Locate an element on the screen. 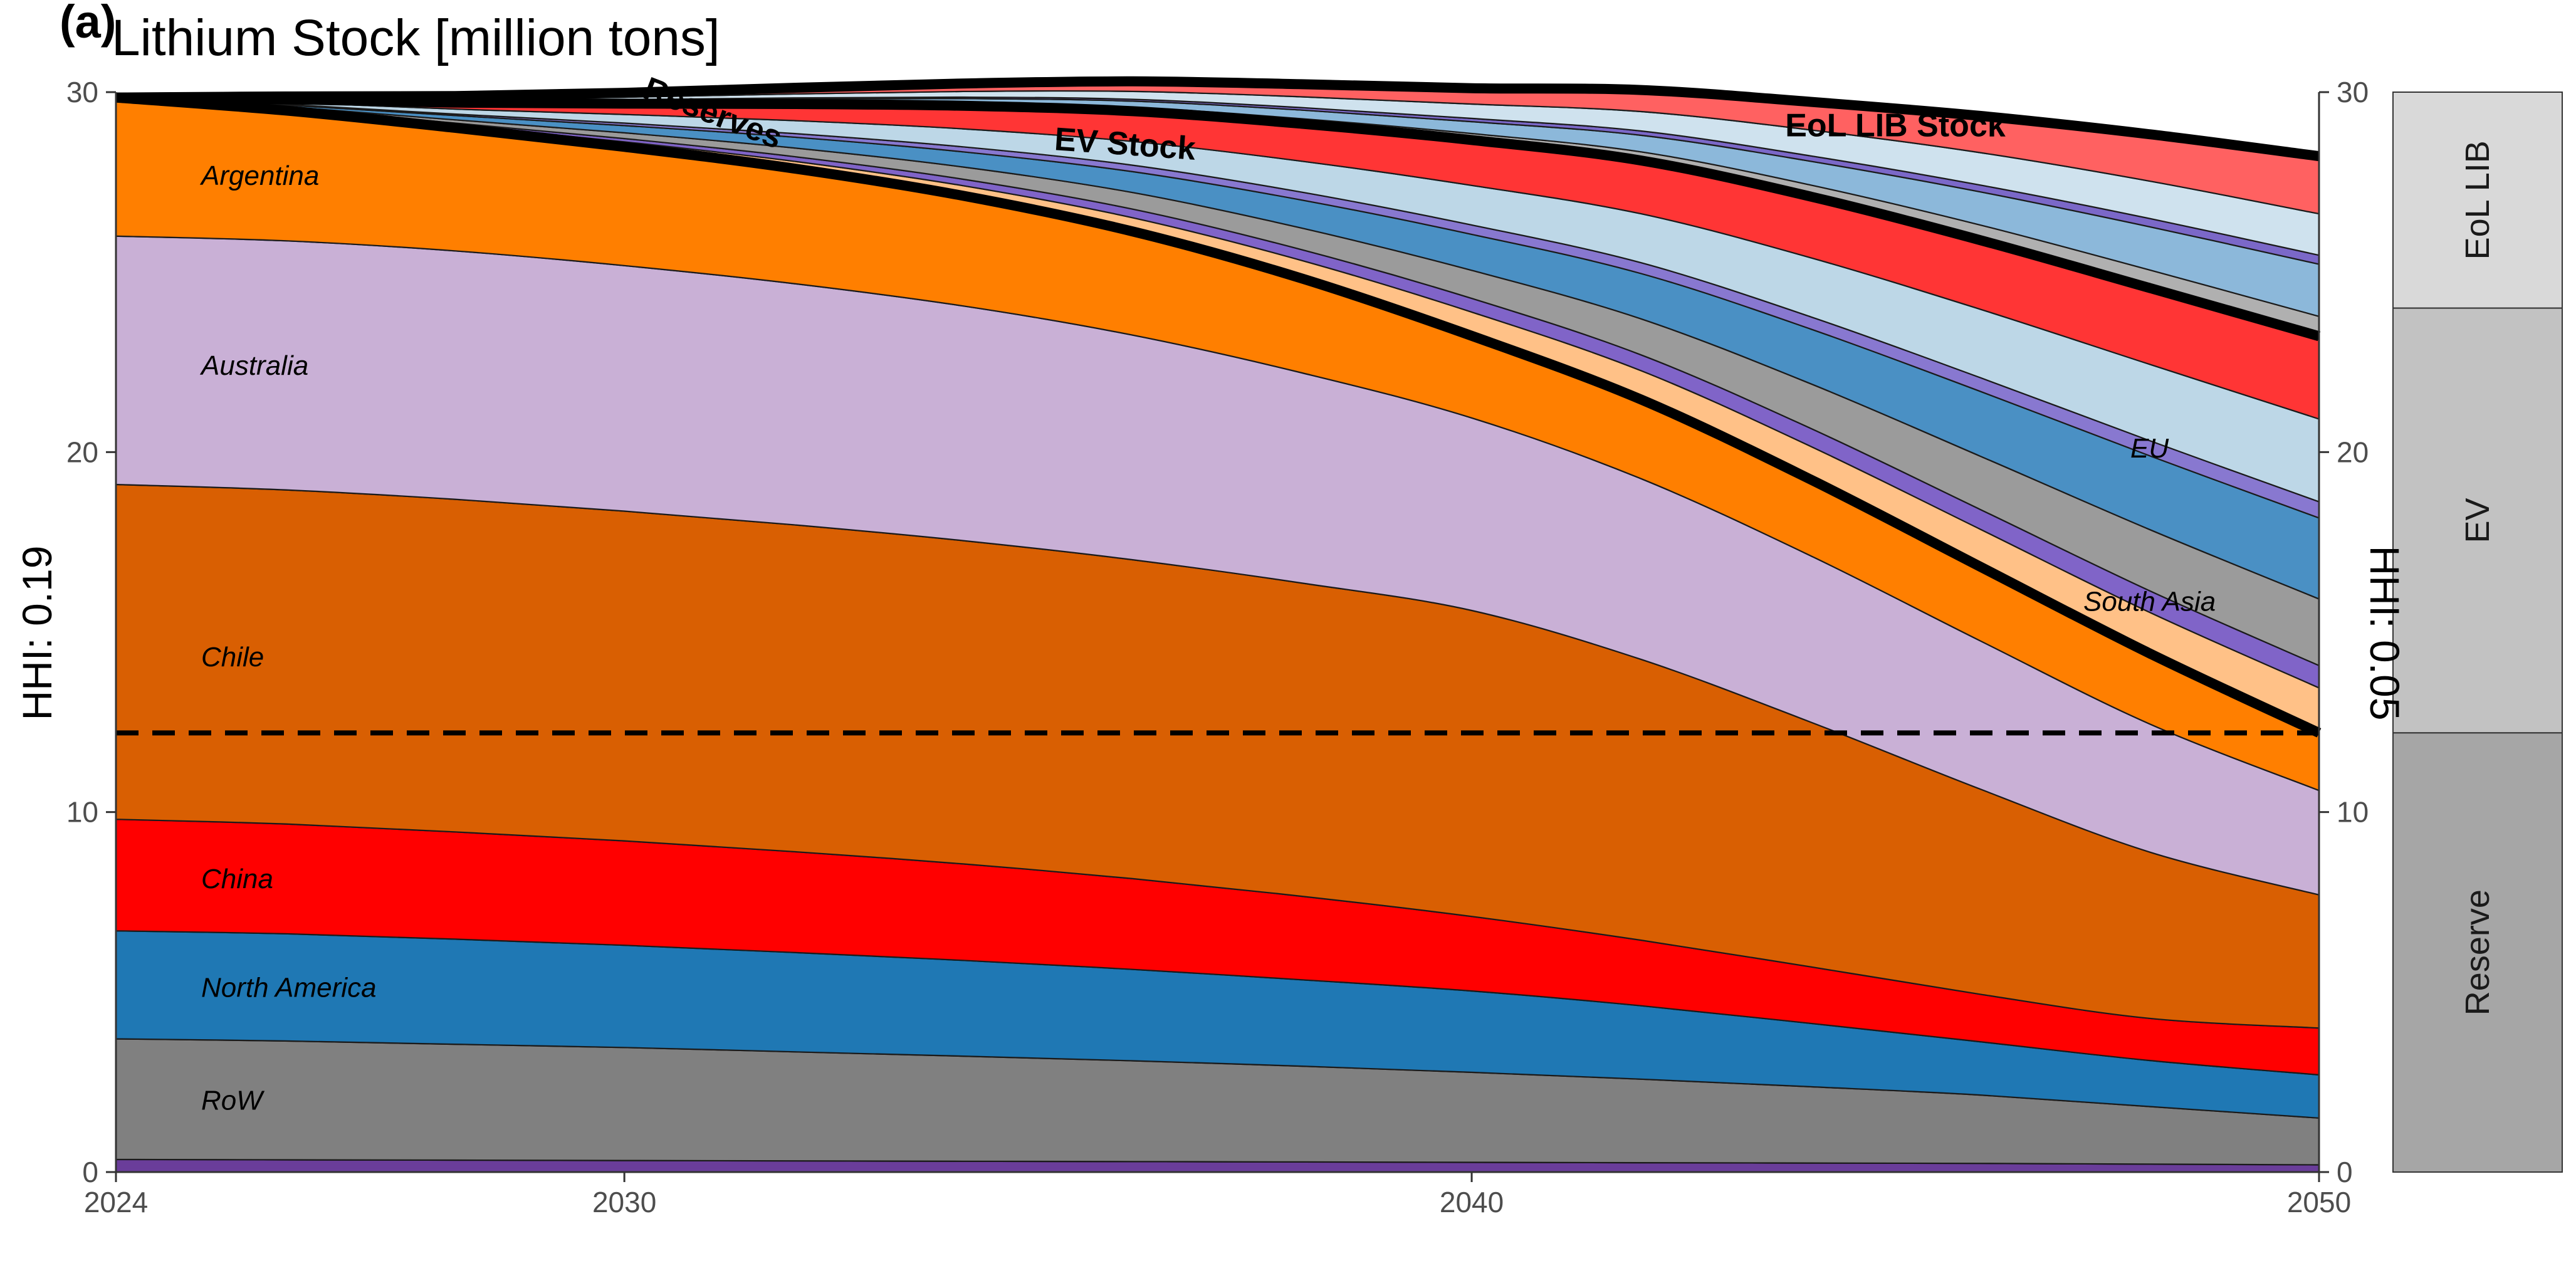  boundary-eol-lib-stock is located at coordinates (1217, 119).